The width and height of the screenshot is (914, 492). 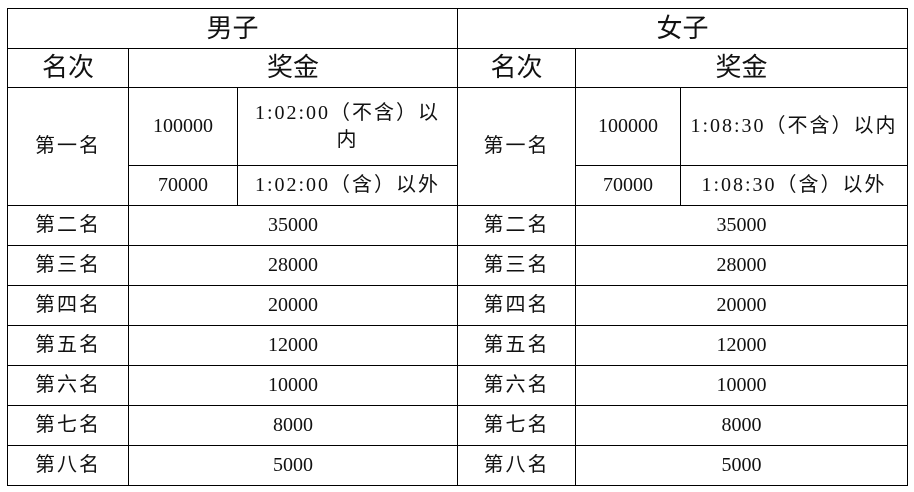 What do you see at coordinates (741, 305) in the screenshot?
I see `women-prize-cell: 20000` at bounding box center [741, 305].